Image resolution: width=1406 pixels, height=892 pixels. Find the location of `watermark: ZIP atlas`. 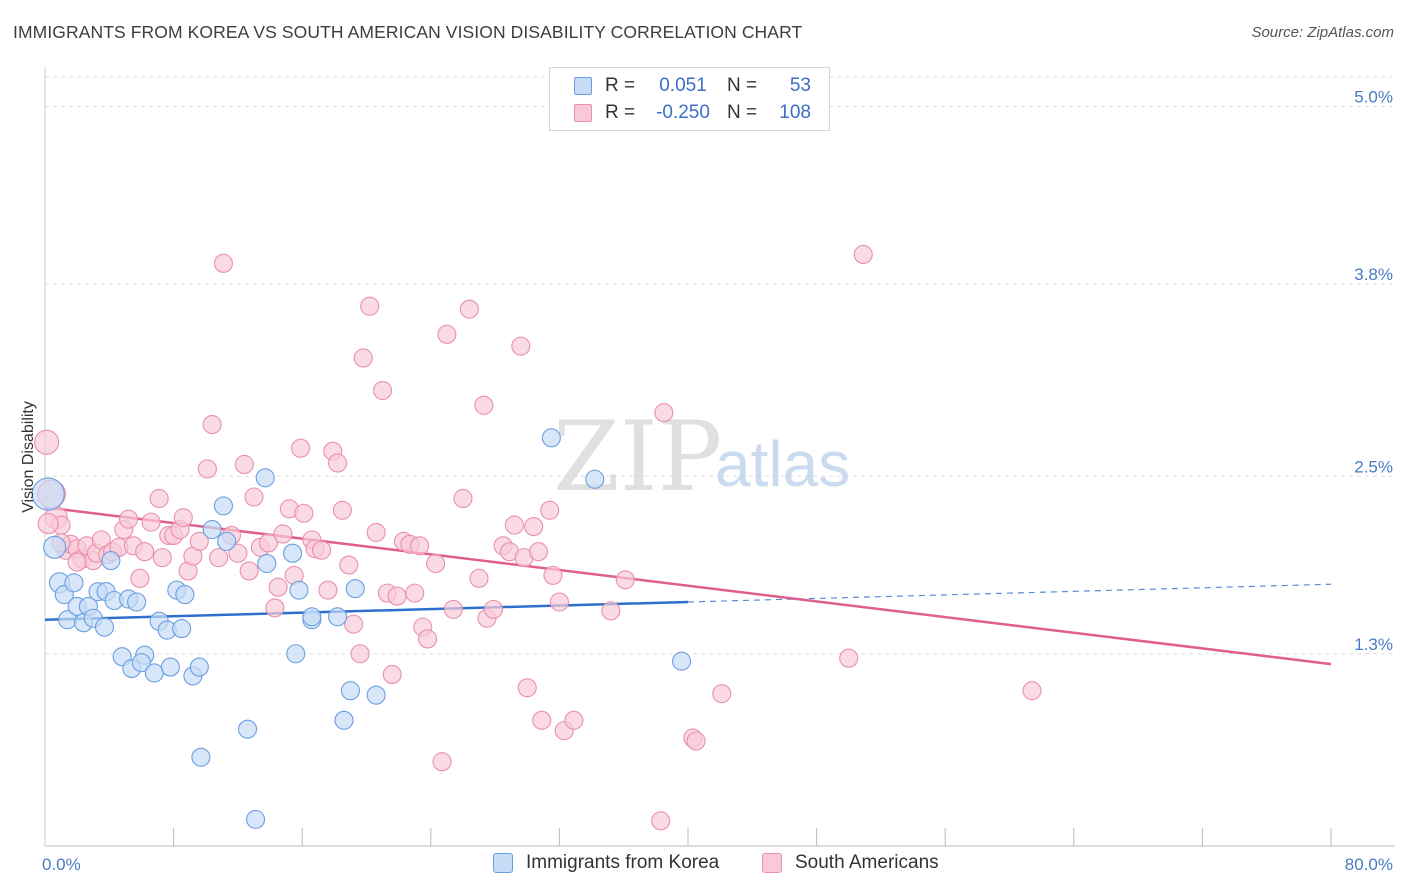

watermark: ZIP atlas is located at coordinates (701, 457).